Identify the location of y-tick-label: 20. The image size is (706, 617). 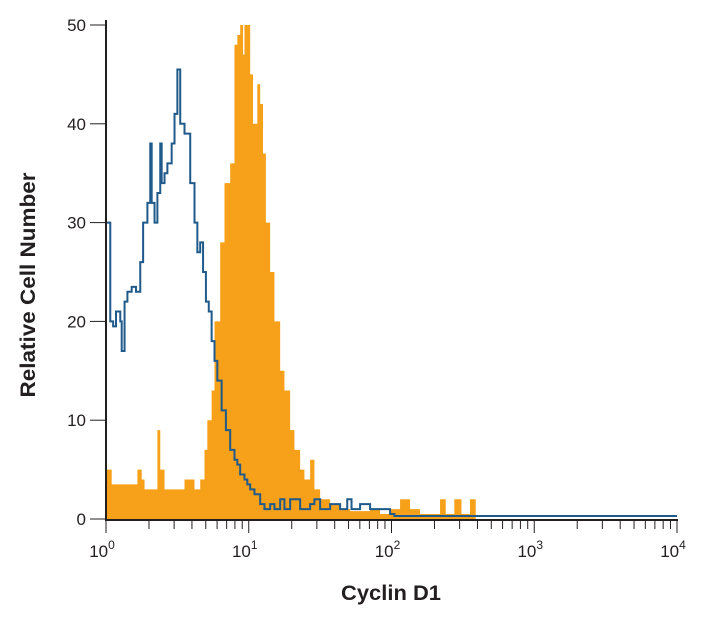
(76, 321).